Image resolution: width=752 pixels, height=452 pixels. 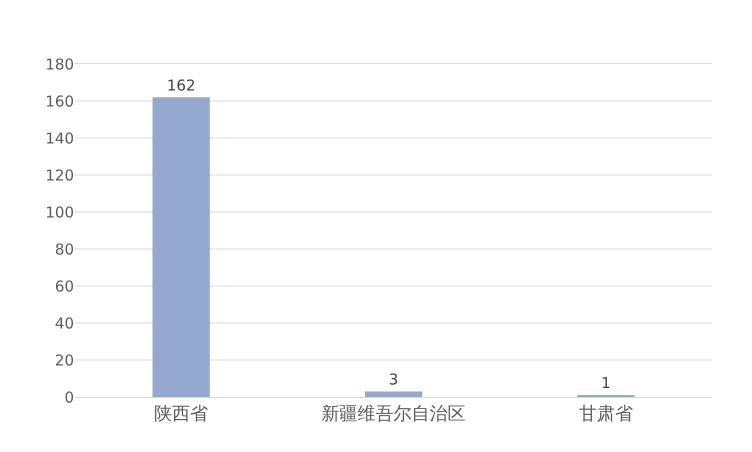 What do you see at coordinates (64, 286) in the screenshot?
I see `y-tick-label: 60` at bounding box center [64, 286].